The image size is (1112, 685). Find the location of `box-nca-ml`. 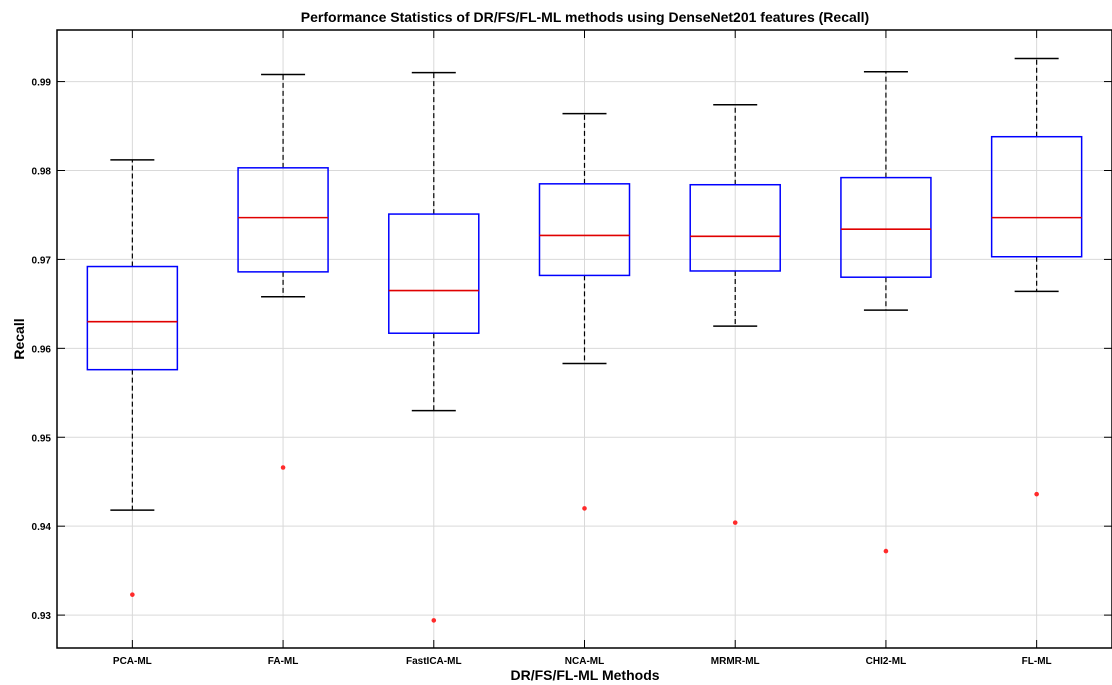

box-nca-ml is located at coordinates (584, 311).